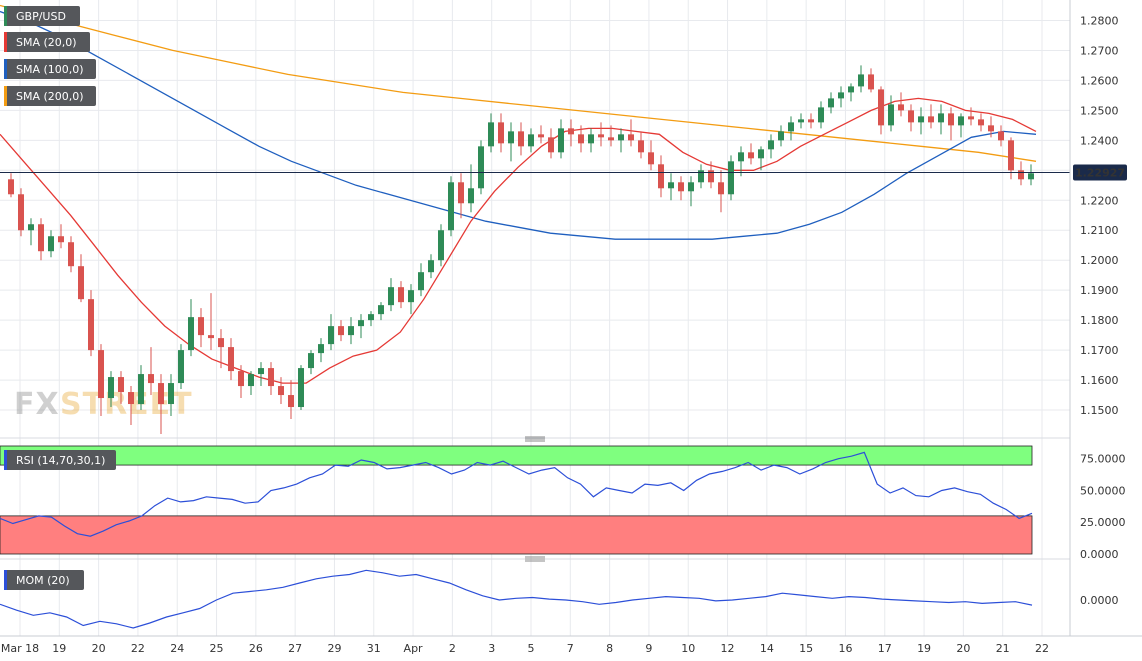  I want to click on mom-tick-label: 0.0000, so click(1099, 600).